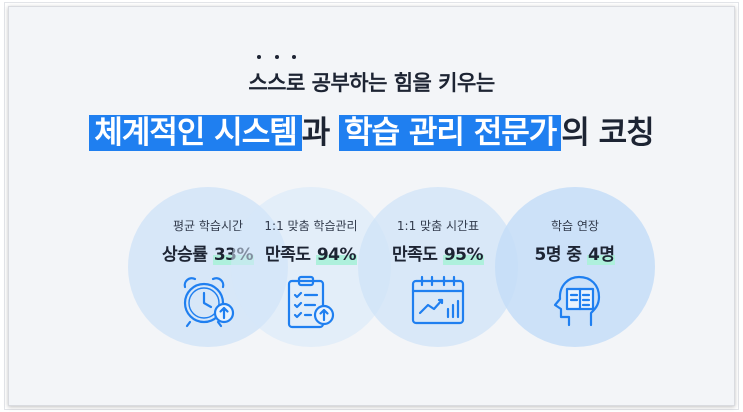  Describe the element at coordinates (438, 267) in the screenshot. I see `stat-circle-timetable: 1:1 맞춤 시간표 만족도 95%` at that location.